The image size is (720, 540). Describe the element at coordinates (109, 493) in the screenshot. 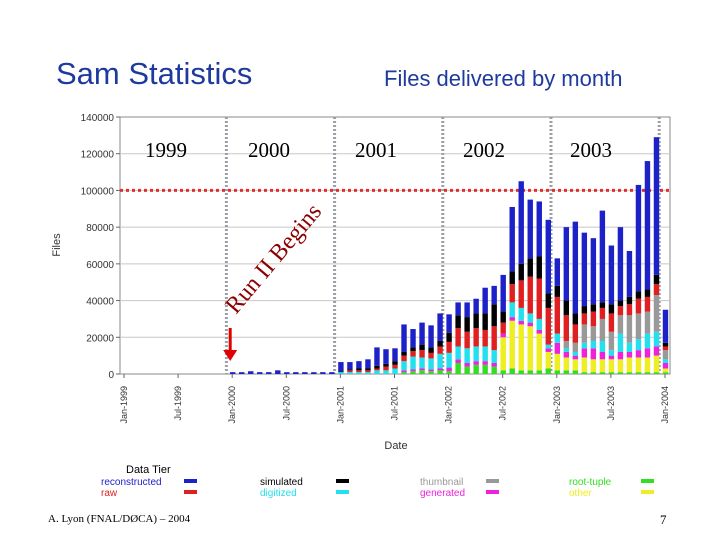

I see `legend-label-raw: raw` at that location.